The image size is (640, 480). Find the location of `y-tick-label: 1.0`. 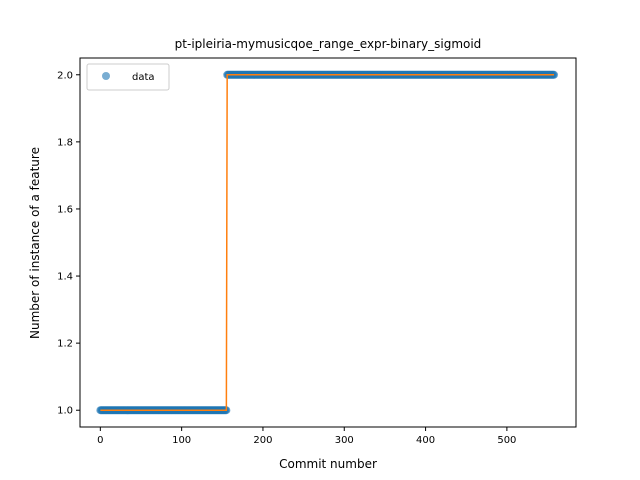

y-tick-label: 1.0 is located at coordinates (65, 411).